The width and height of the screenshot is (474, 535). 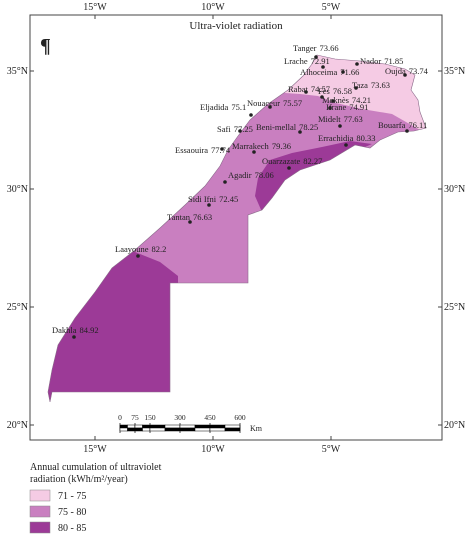 What do you see at coordinates (135, 417) in the screenshot?
I see `scale-label: 75` at bounding box center [135, 417].